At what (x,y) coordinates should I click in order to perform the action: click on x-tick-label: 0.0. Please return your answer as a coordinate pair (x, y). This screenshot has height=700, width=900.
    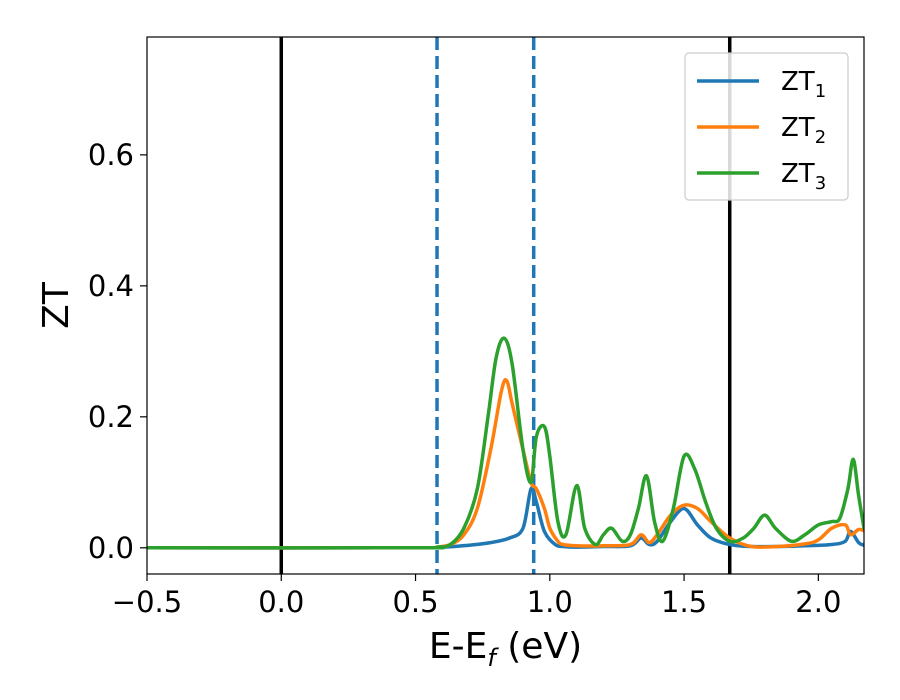
    Looking at the image, I should click on (281, 602).